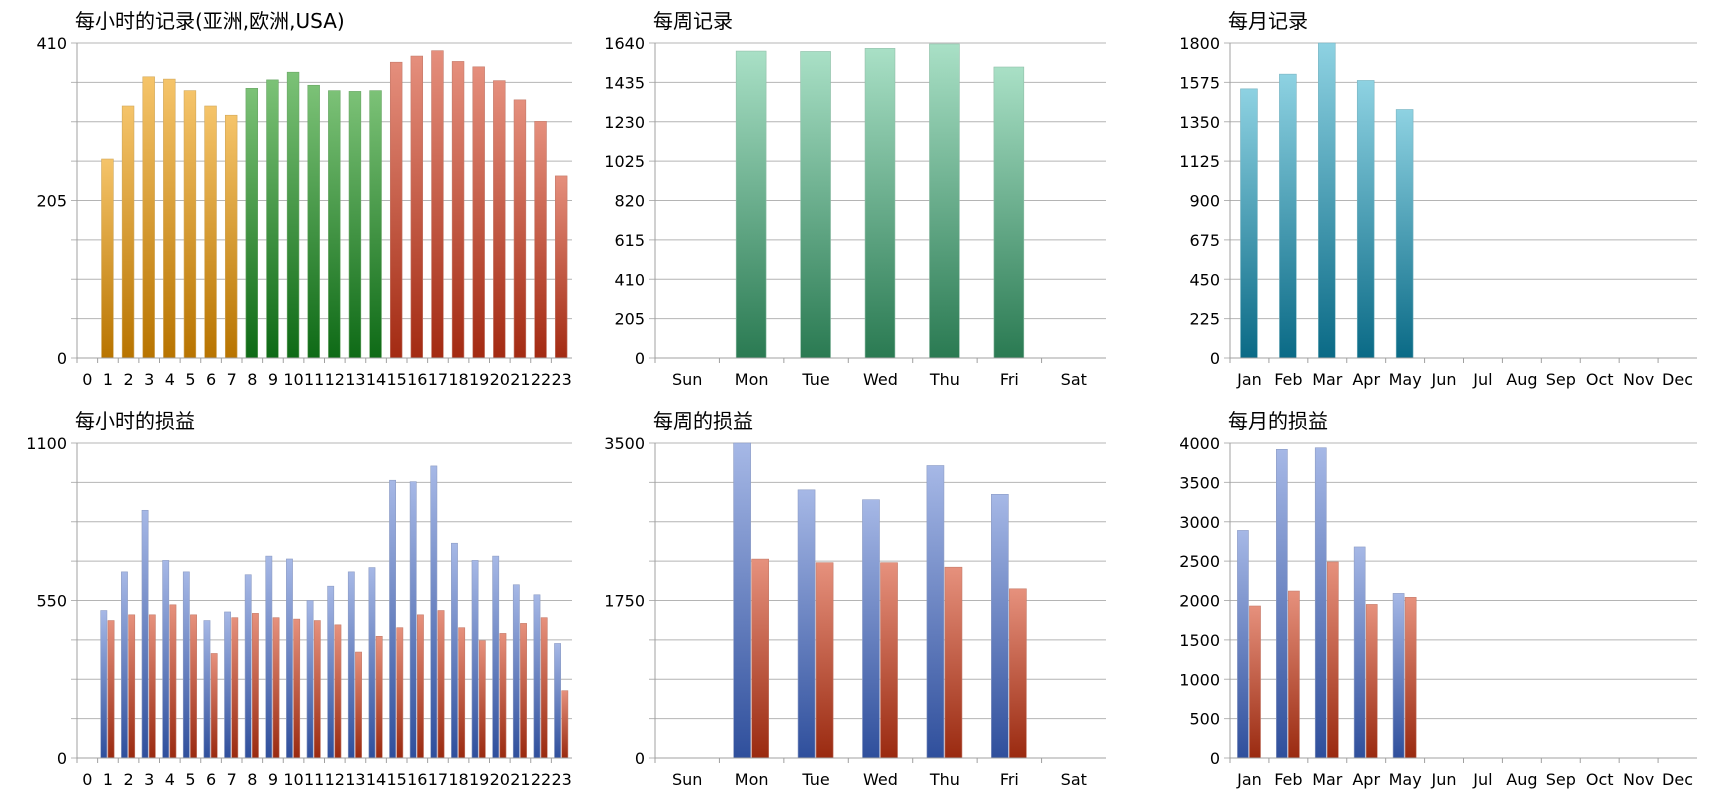  I want to click on x-tick-label: 6, so click(211, 779).